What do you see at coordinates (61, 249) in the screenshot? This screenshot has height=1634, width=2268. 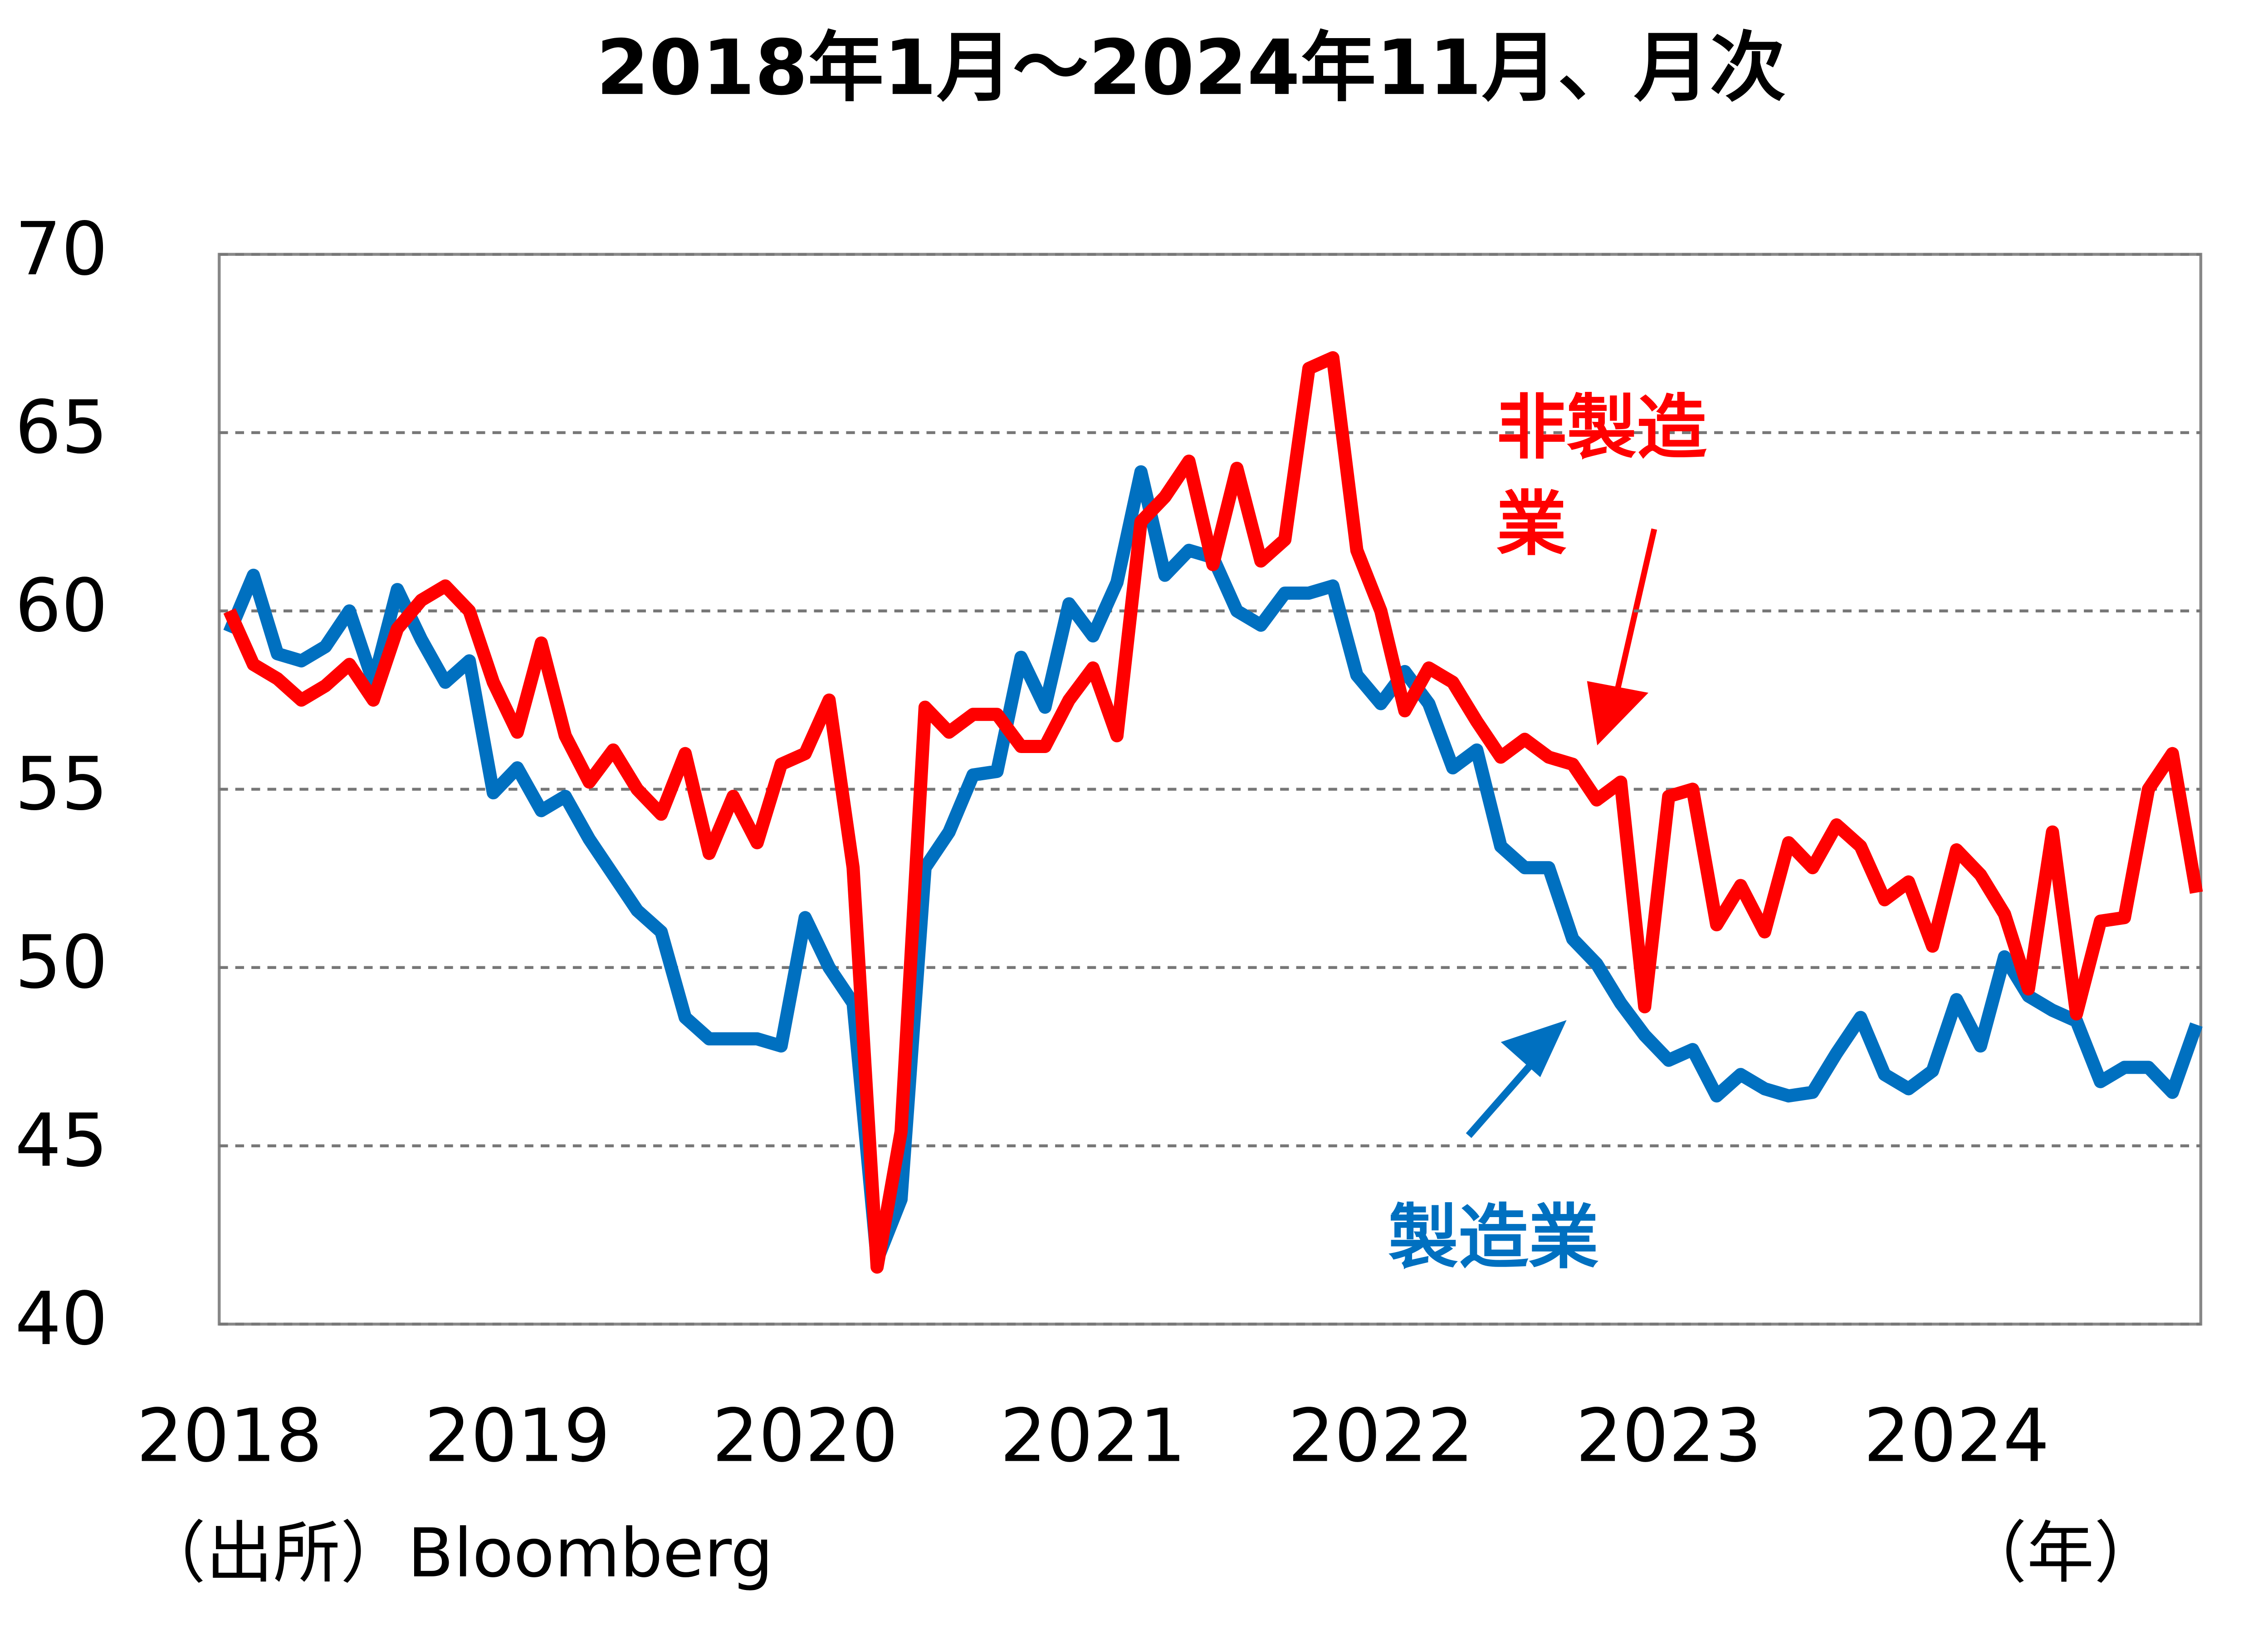 I see `y-tick-label: 70` at bounding box center [61, 249].